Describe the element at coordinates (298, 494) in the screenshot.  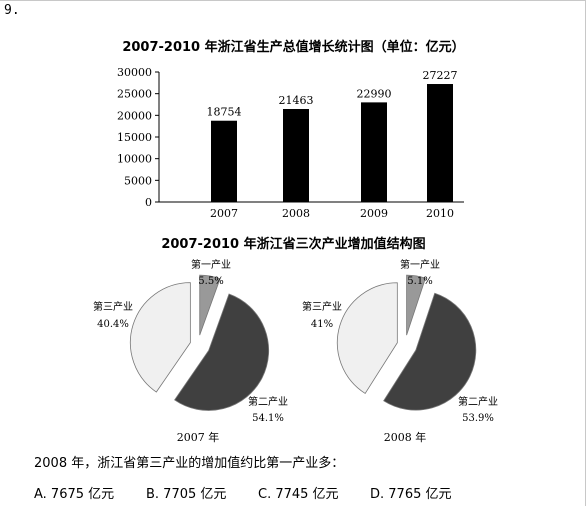
I see `option-c: C. 7745 亿元` at that location.